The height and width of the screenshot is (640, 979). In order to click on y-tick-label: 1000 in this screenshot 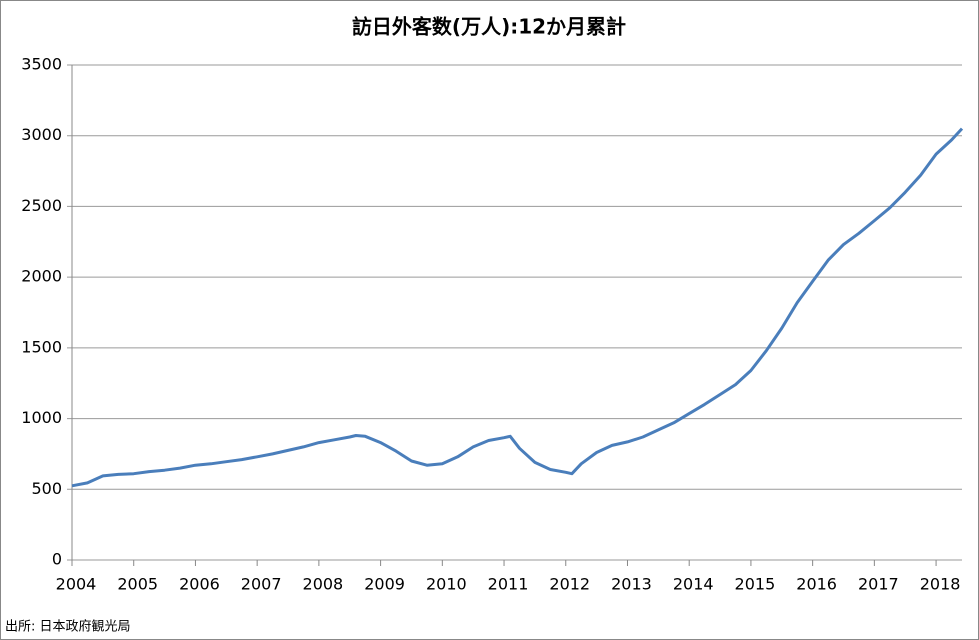, I will do `click(41, 417)`.